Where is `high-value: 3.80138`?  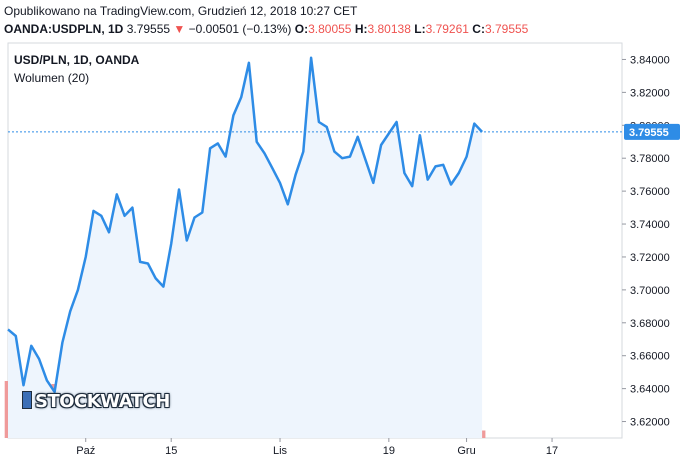
high-value: 3.80138 is located at coordinates (389, 29).